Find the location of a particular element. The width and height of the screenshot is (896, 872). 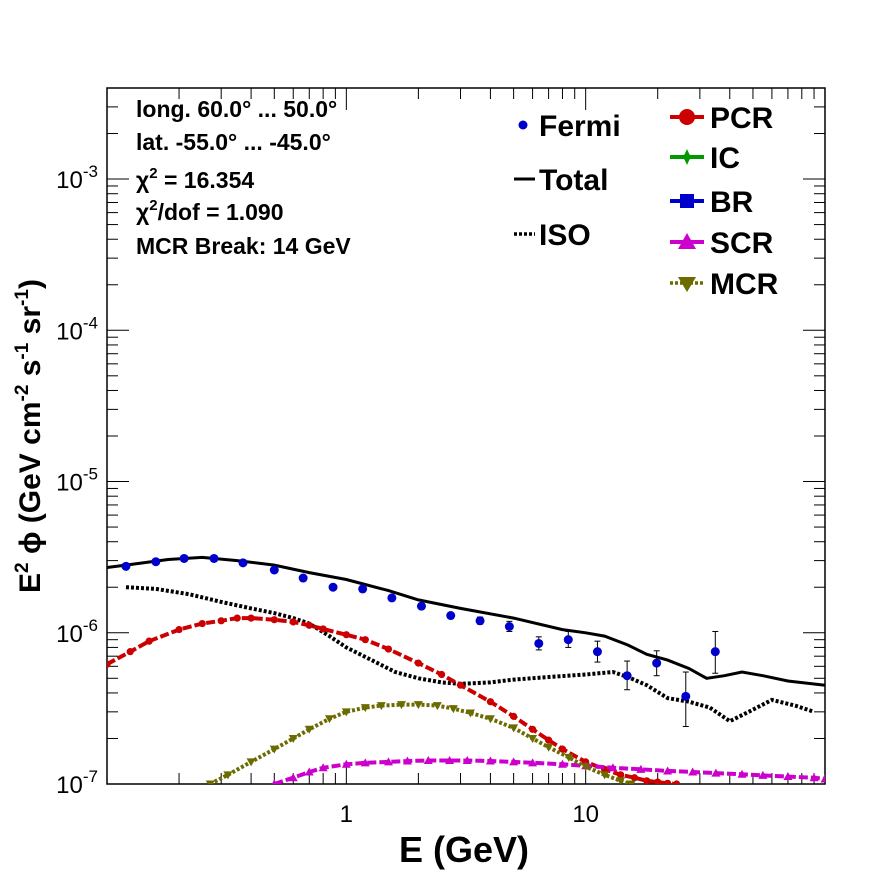

annotation-mcr-break: MCR Break: 14 GeV is located at coordinates (243, 246).